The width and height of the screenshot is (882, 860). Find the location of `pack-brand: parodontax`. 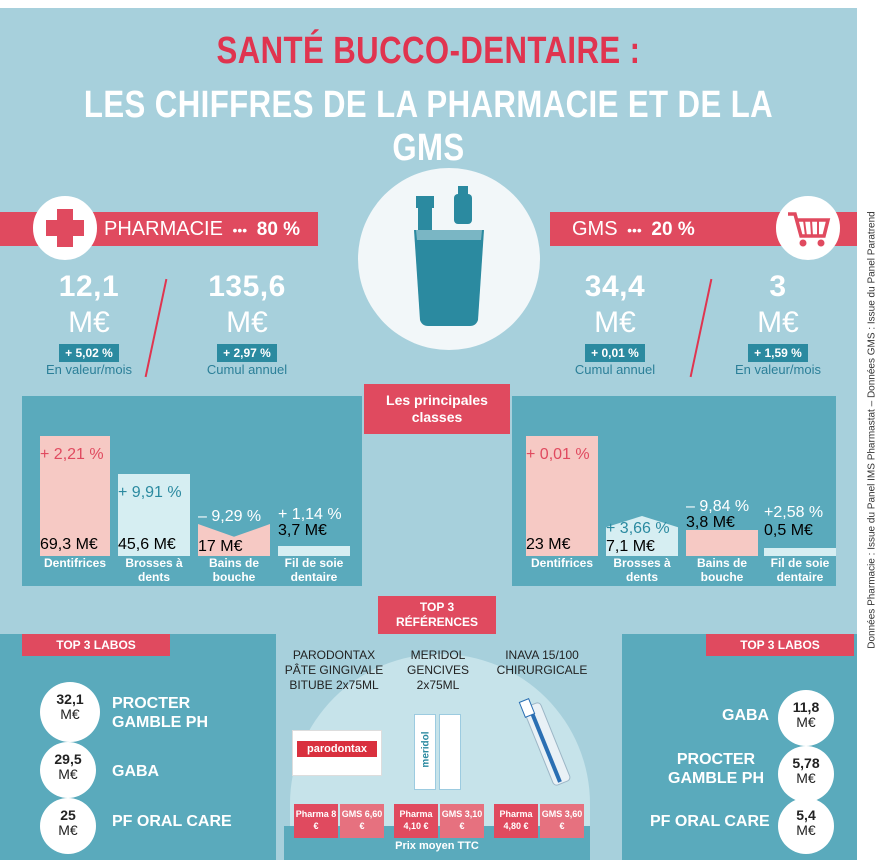

pack-brand: parodontax is located at coordinates (337, 749).